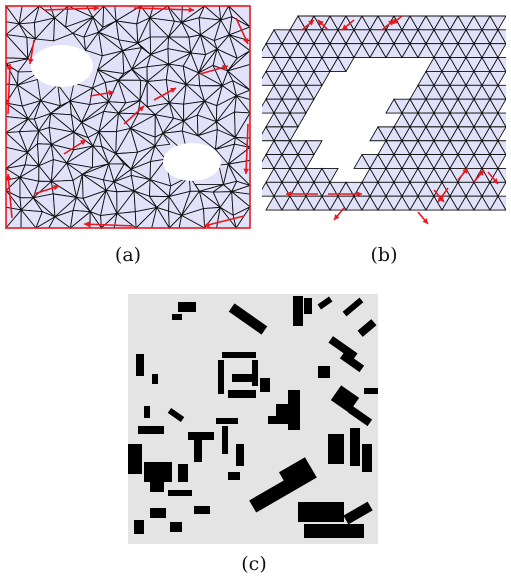  What do you see at coordinates (128, 255) in the screenshot?
I see `caption-a: (a)` at bounding box center [128, 255].